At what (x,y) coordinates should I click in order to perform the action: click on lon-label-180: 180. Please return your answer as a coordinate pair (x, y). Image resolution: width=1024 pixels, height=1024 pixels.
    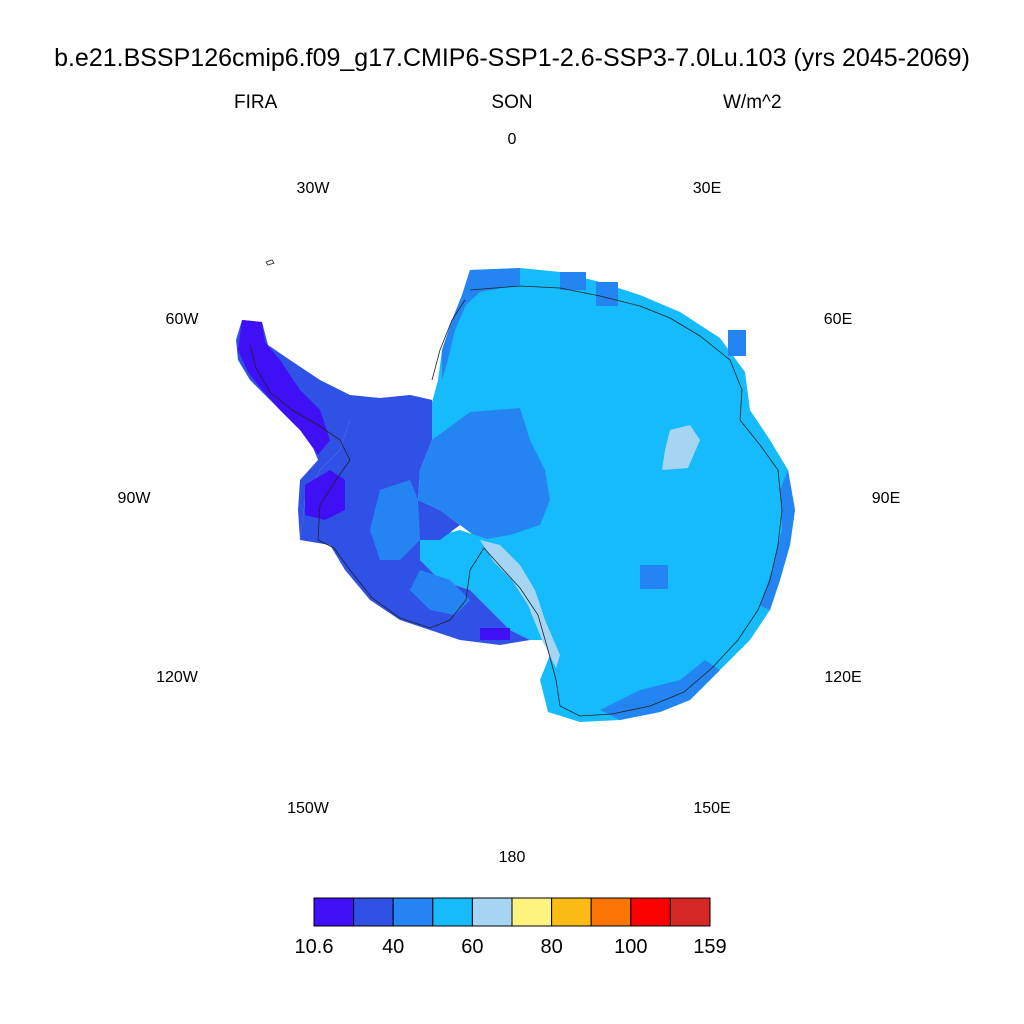
    Looking at the image, I should click on (512, 857).